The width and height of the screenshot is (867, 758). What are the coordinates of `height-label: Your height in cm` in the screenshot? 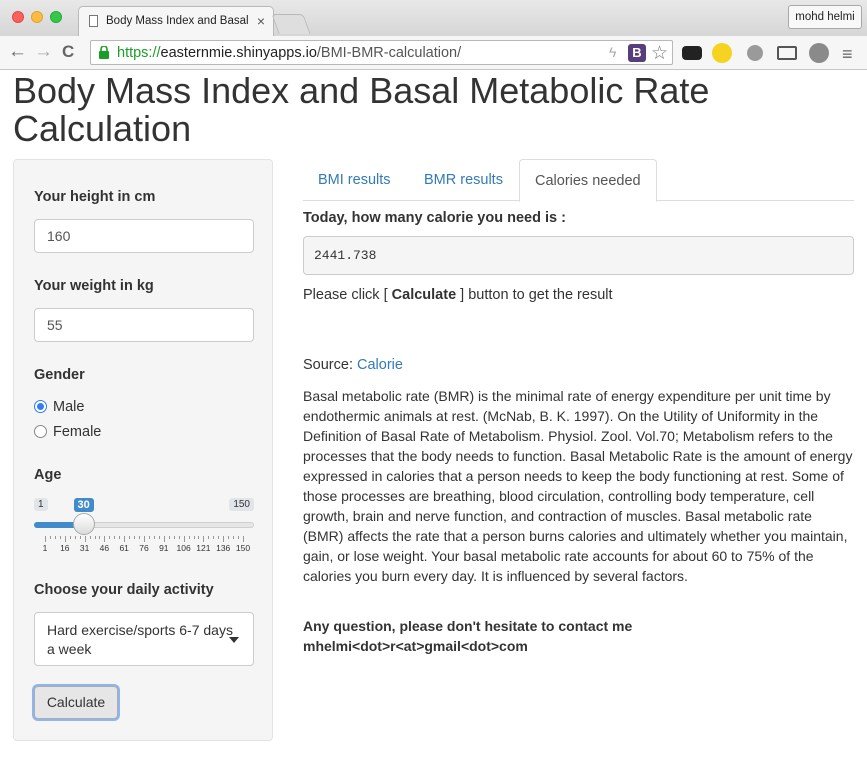 It's located at (95, 197).